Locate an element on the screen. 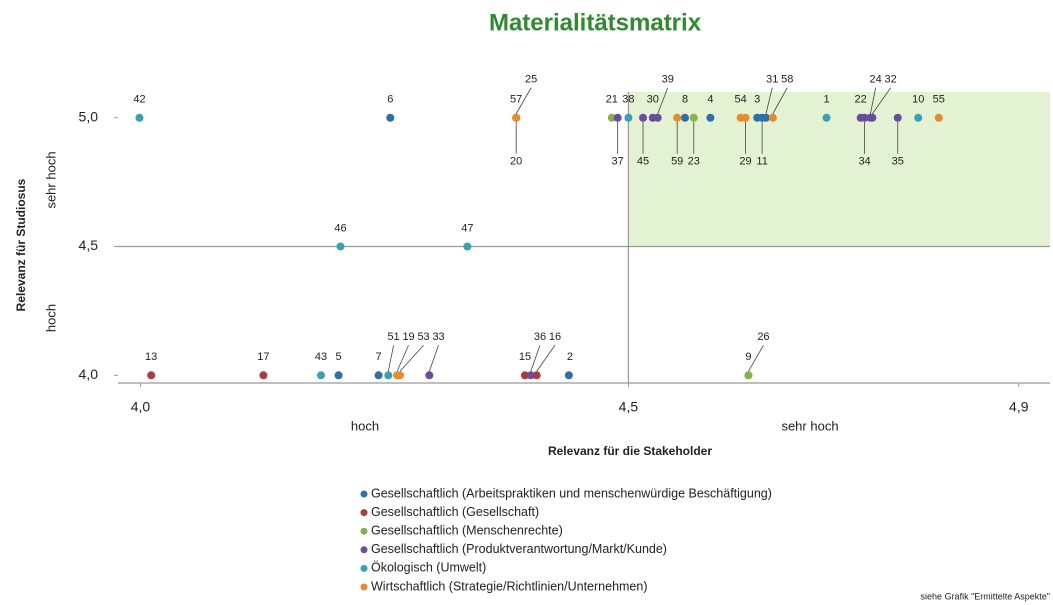 This screenshot has width=1053, height=605. point-label: 20 is located at coordinates (516, 162).